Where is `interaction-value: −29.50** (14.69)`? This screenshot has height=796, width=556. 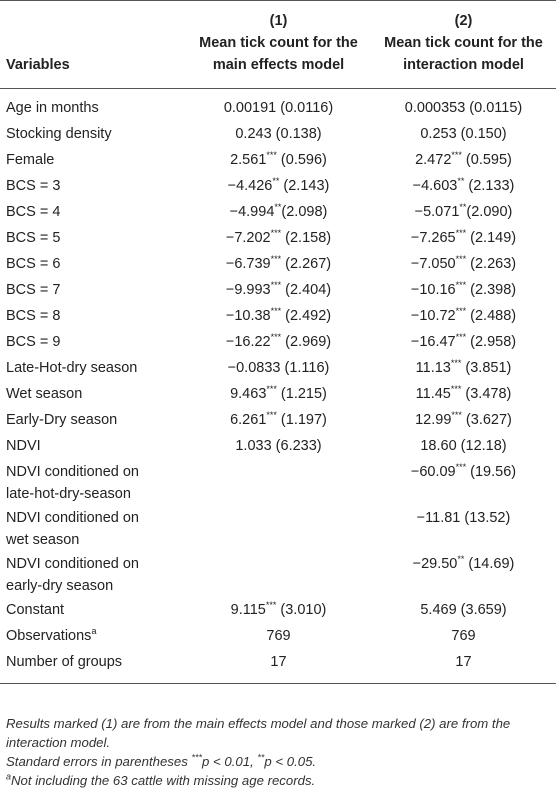
interaction-value: −29.50** (14.69) is located at coordinates (463, 563).